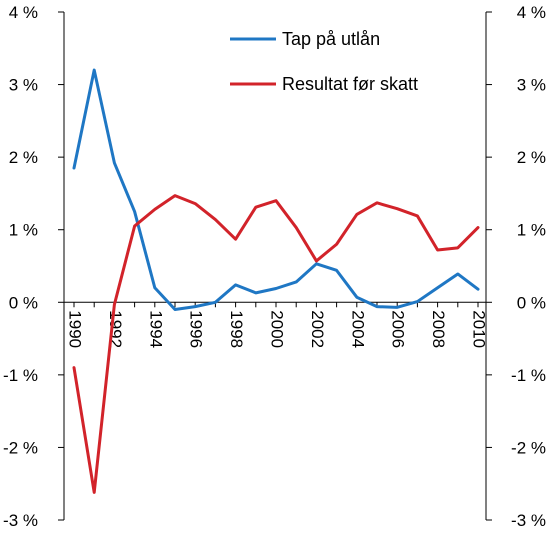  Describe the element at coordinates (531, 302) in the screenshot. I see `right-y-tick-label: 0 %` at that location.